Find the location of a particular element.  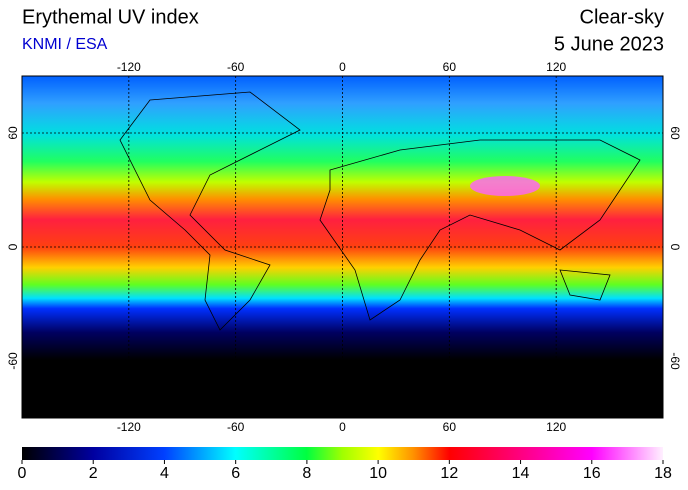

lon-tick-label-top: 60 is located at coordinates (450, 67).